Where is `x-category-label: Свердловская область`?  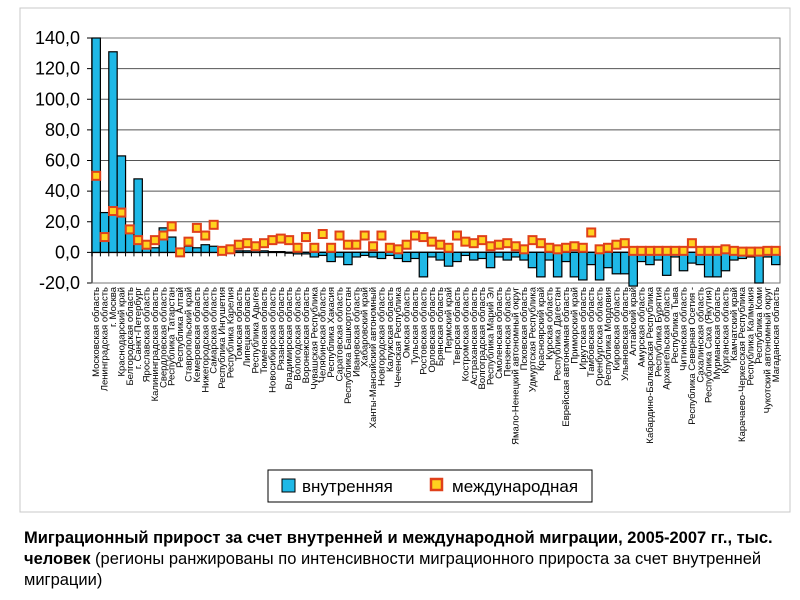
x-category-label: Свердловская область is located at coordinates (163, 337).